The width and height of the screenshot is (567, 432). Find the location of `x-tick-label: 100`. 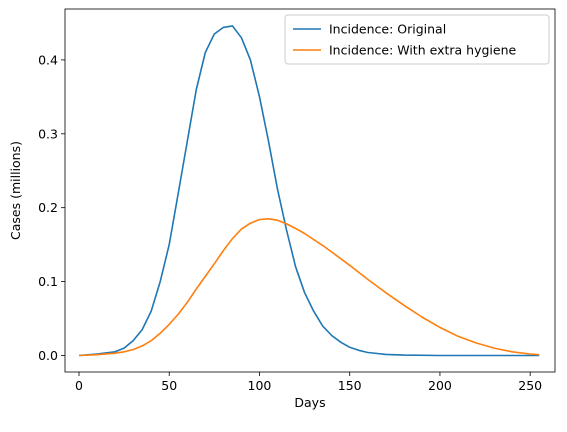

x-tick-label: 100 is located at coordinates (260, 385).